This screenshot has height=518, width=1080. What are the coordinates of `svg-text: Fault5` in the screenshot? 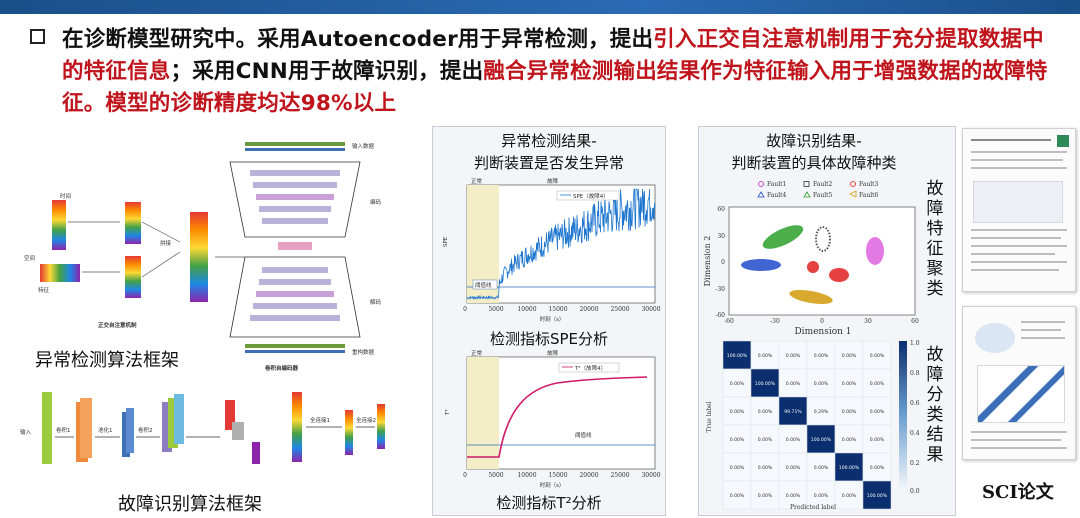 It's located at (823, 195).